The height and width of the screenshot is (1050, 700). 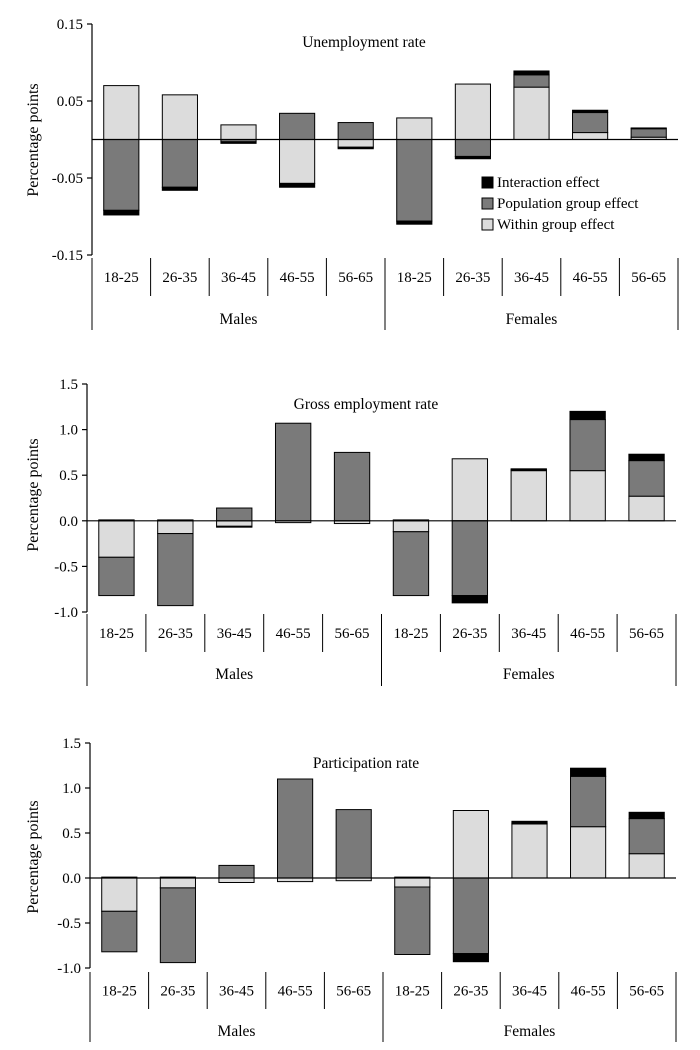 I want to click on chart-title: Participation rate, so click(x=366, y=763).